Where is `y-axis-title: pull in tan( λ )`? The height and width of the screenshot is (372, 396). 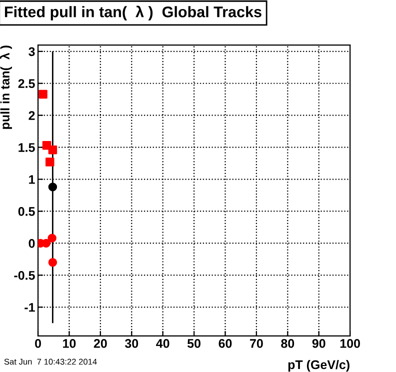 y-axis-title: pull in tan( λ ) is located at coordinates (6, 87).